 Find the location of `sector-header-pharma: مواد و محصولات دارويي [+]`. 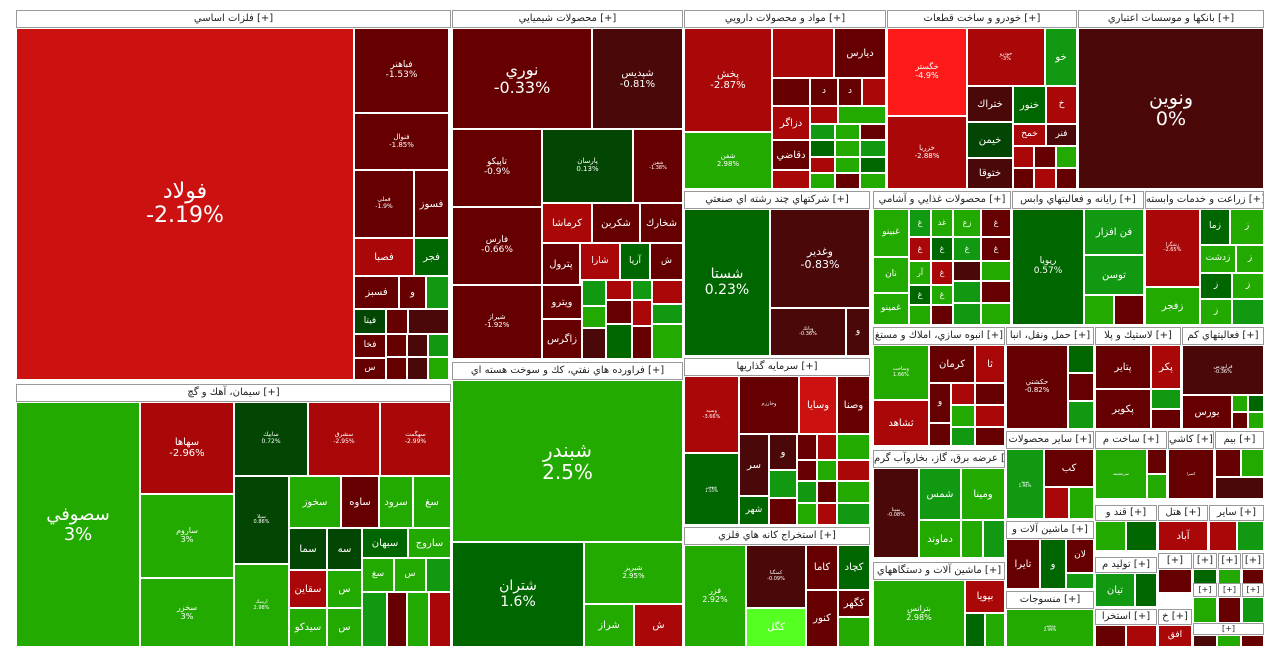

sector-header-pharma: مواد و محصولات دارويي [+] is located at coordinates (785, 19).